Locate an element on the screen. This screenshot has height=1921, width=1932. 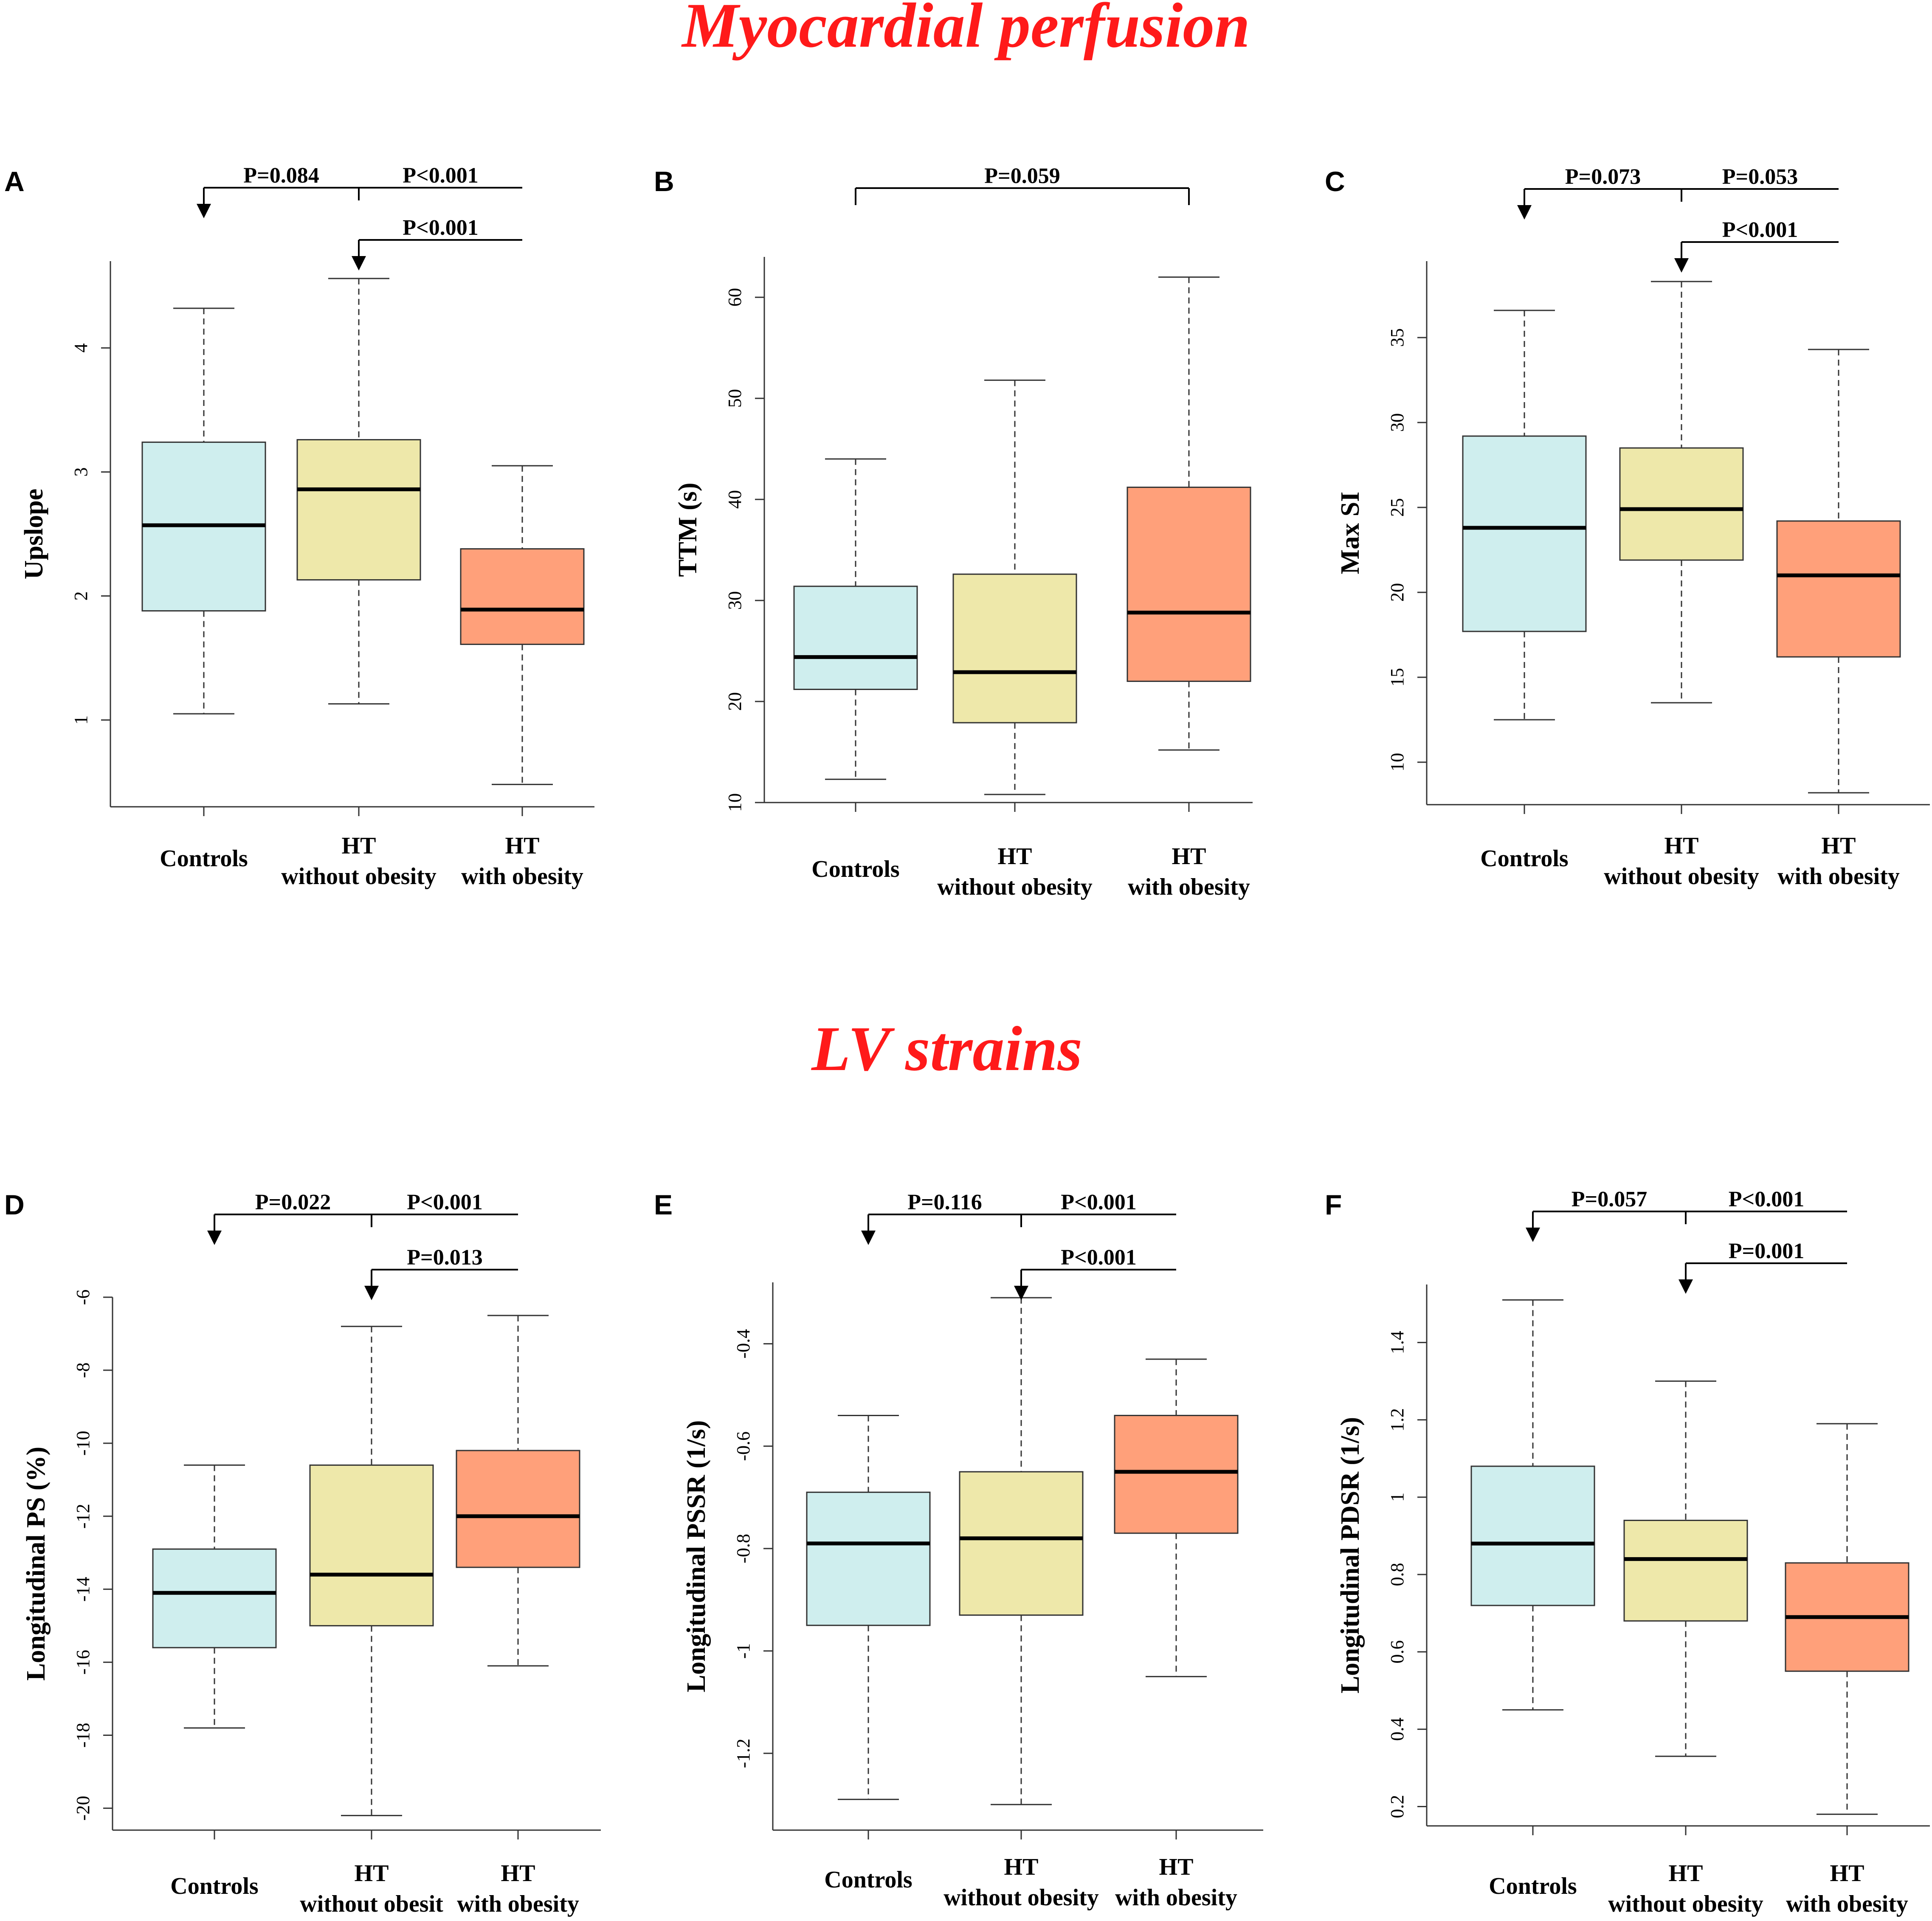
y-tick-label: 0.2 is located at coordinates (1397, 1806).